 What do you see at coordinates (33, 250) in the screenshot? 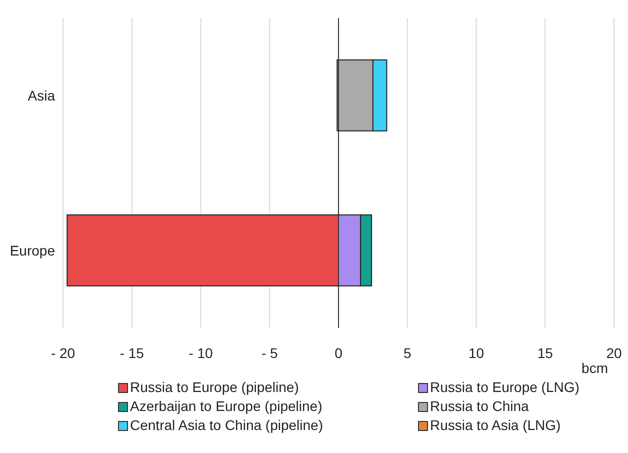
I see `y-tick-label: Europe` at bounding box center [33, 250].